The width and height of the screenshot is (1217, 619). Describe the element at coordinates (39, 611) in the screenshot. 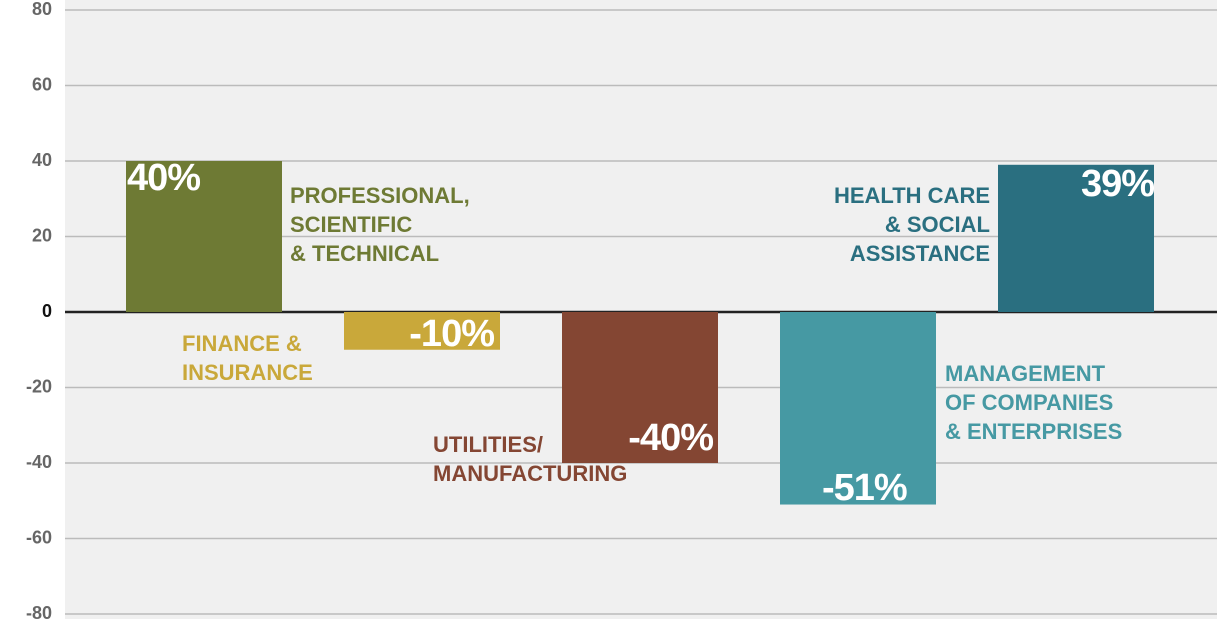

I see `y-tick-label: -80` at that location.